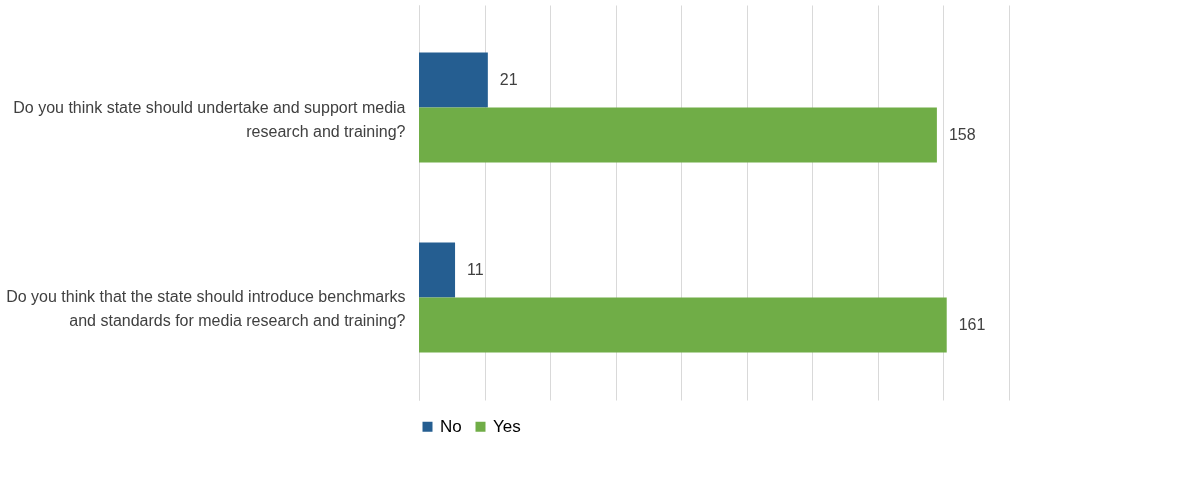 Image resolution: width=1204 pixels, height=489 pixels. I want to click on y-tick-label: Do you think state should undertake and support media research and training?, so click(209, 119).